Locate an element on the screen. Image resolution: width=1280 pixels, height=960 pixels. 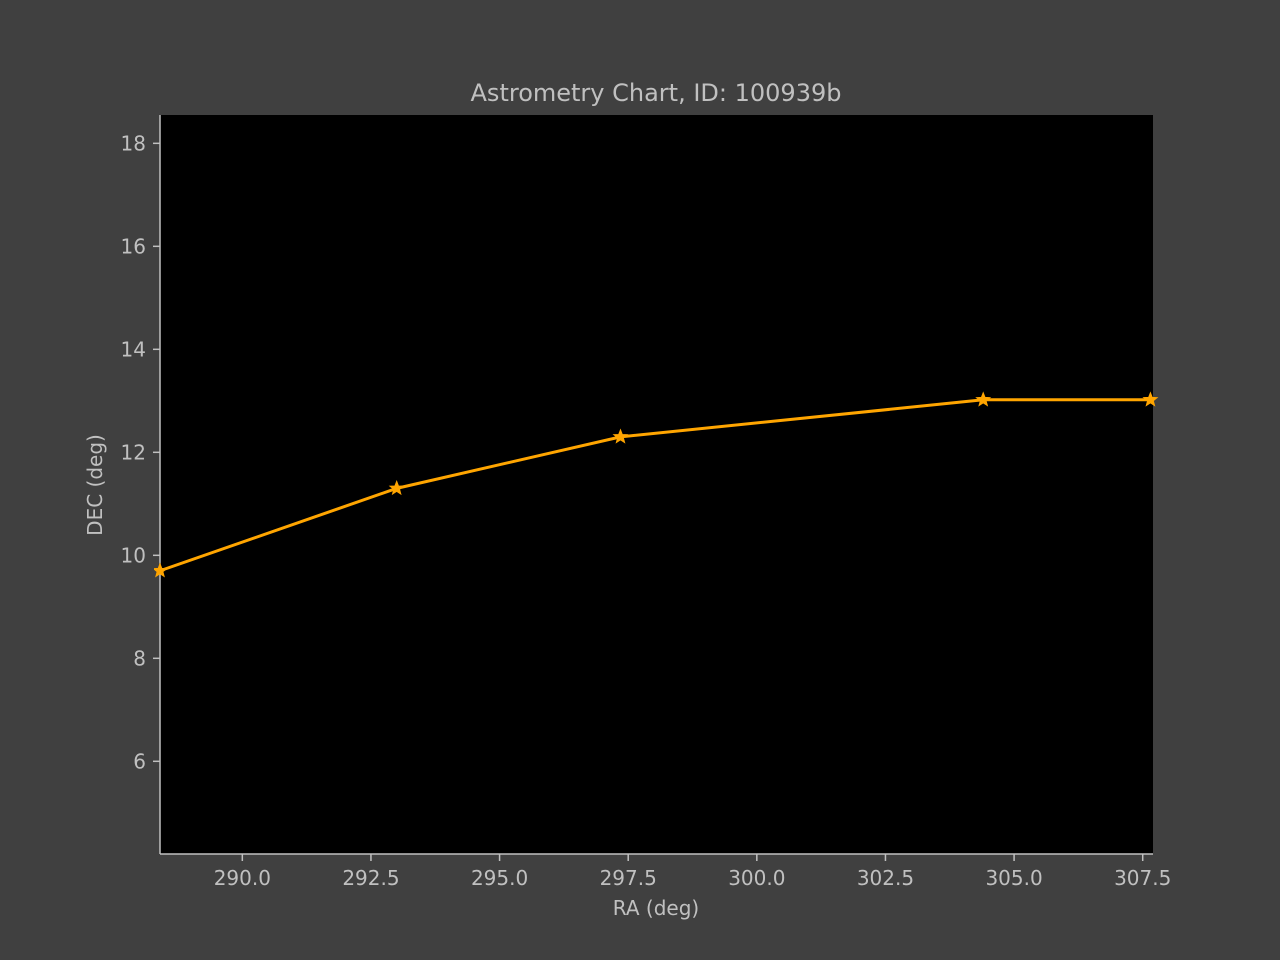
x-tick-label: 292.5 is located at coordinates (370, 878).